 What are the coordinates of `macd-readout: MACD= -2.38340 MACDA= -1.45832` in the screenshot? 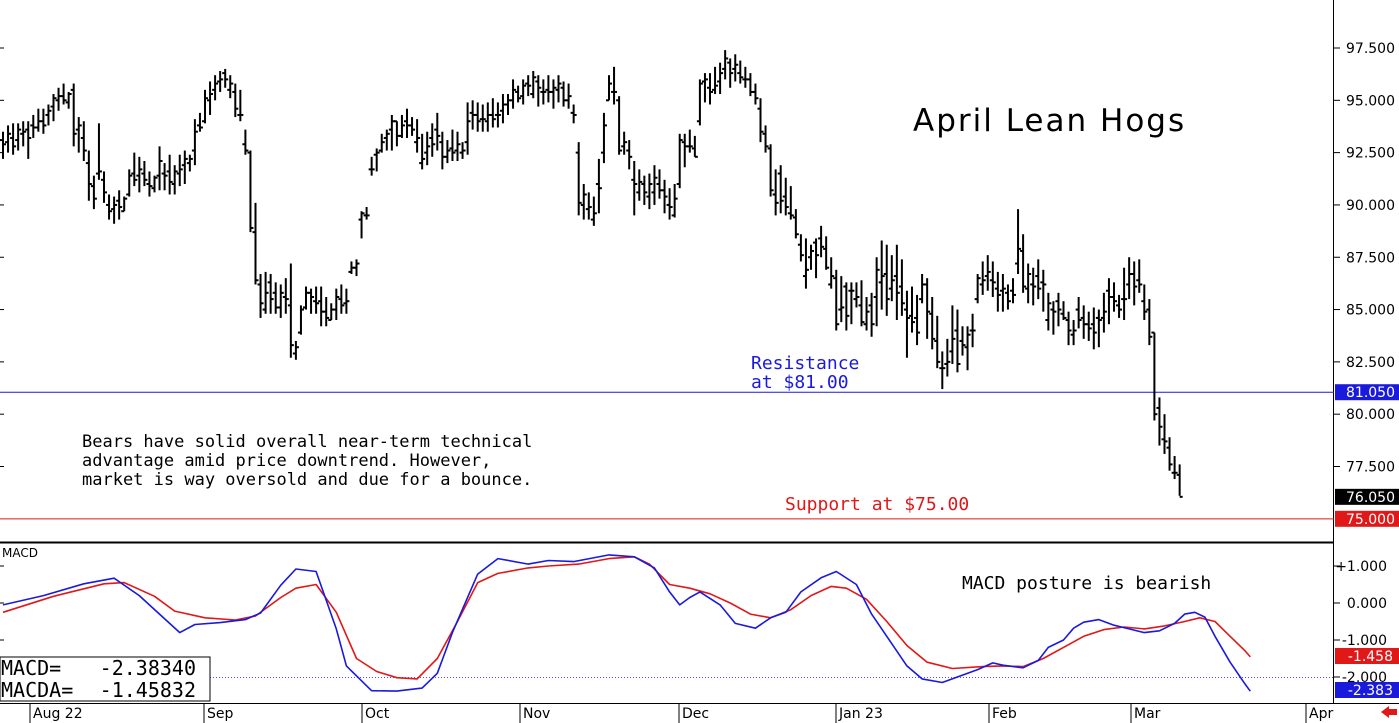 It's located at (105, 679).